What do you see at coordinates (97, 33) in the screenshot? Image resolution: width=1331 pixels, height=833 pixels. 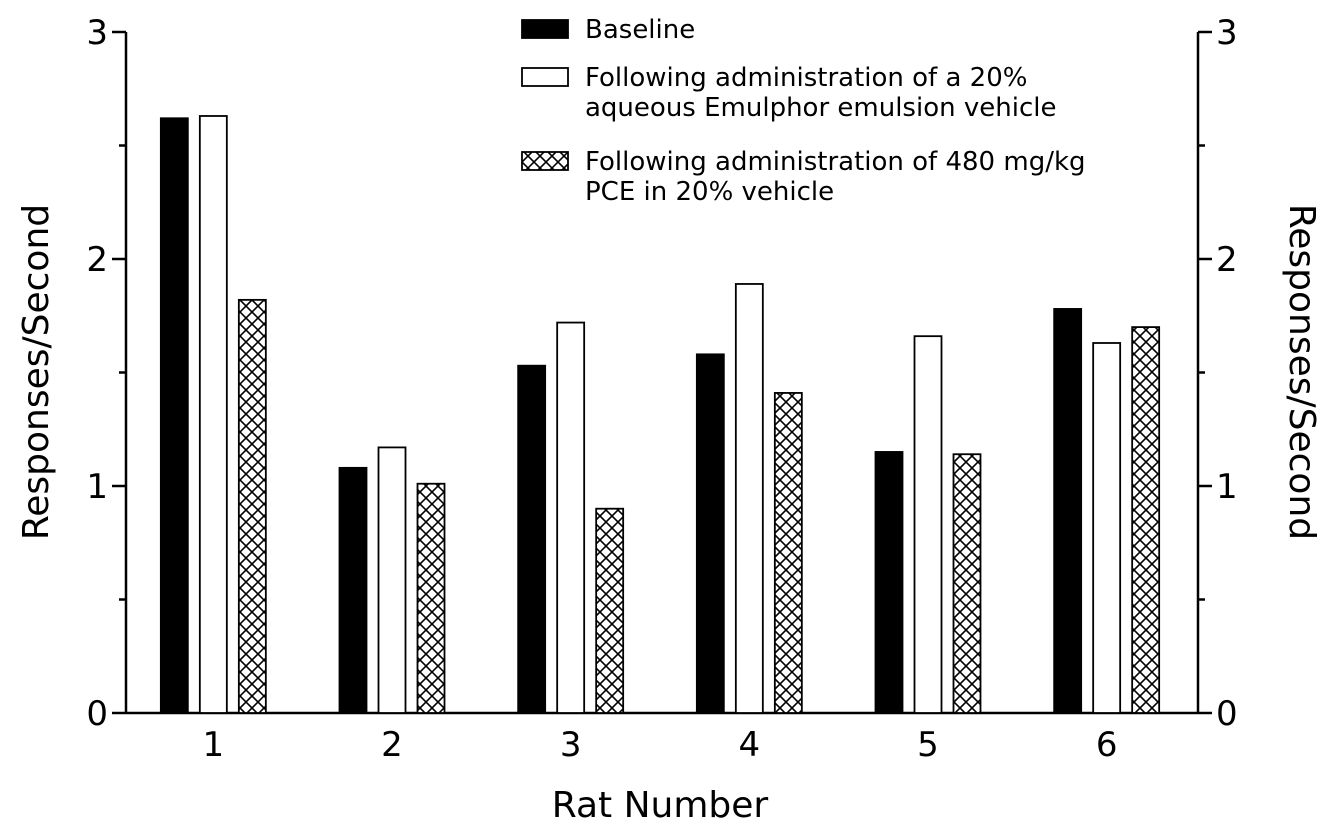 I see `y-tick-label-left: 3` at bounding box center [97, 33].